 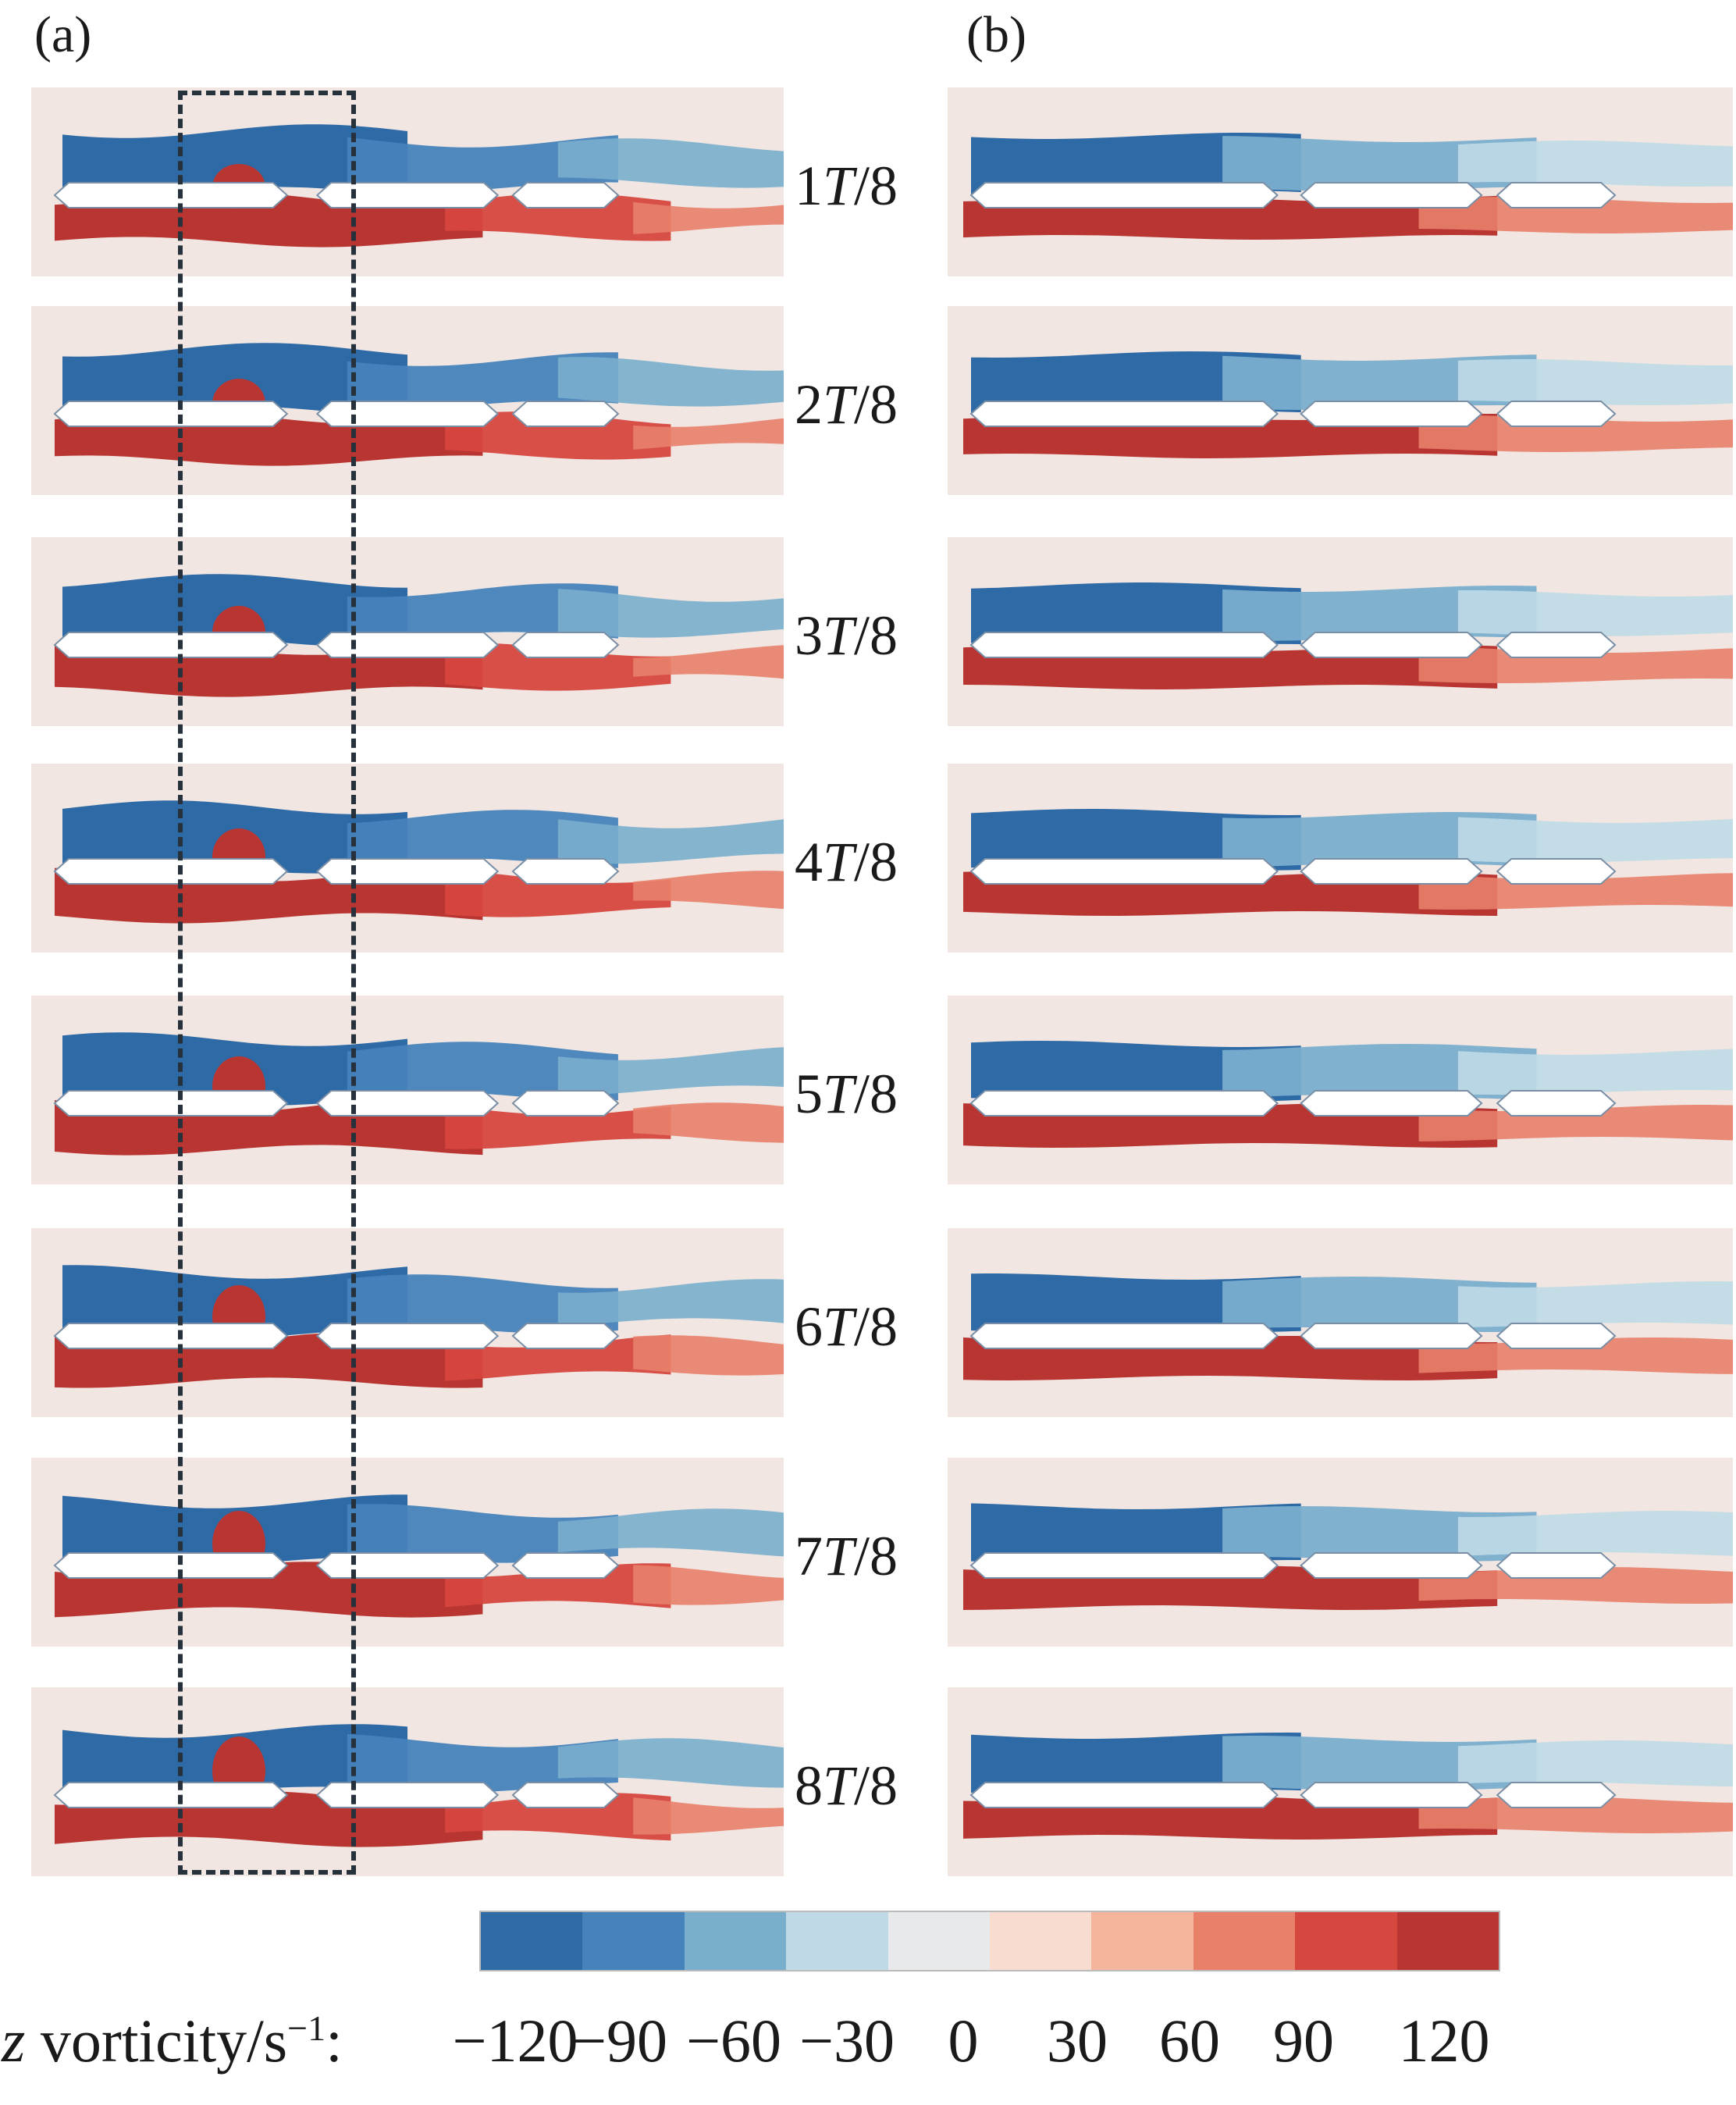 I want to click on time-label-num: 1, so click(x=809, y=186).